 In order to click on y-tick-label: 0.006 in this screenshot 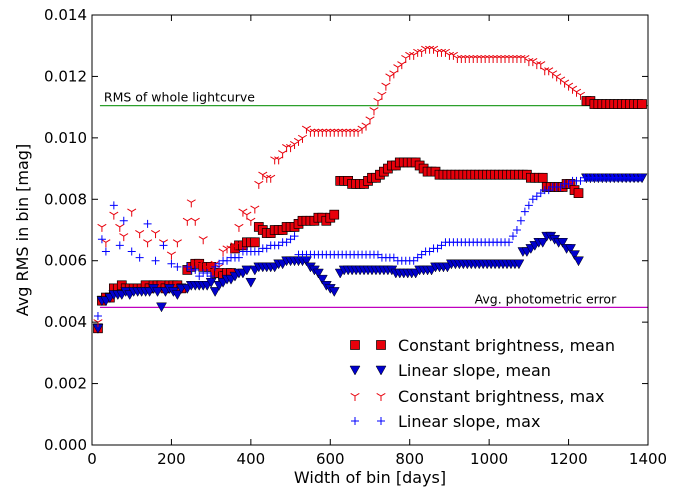, I will do `click(65, 261)`.